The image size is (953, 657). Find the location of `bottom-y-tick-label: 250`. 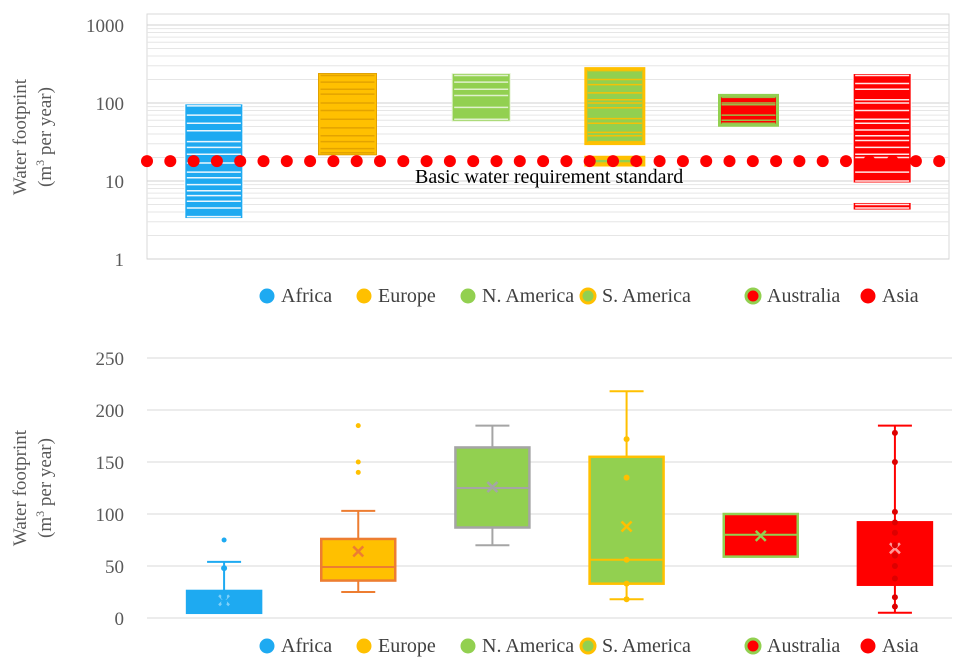

bottom-y-tick-label: 250 is located at coordinates (110, 359).